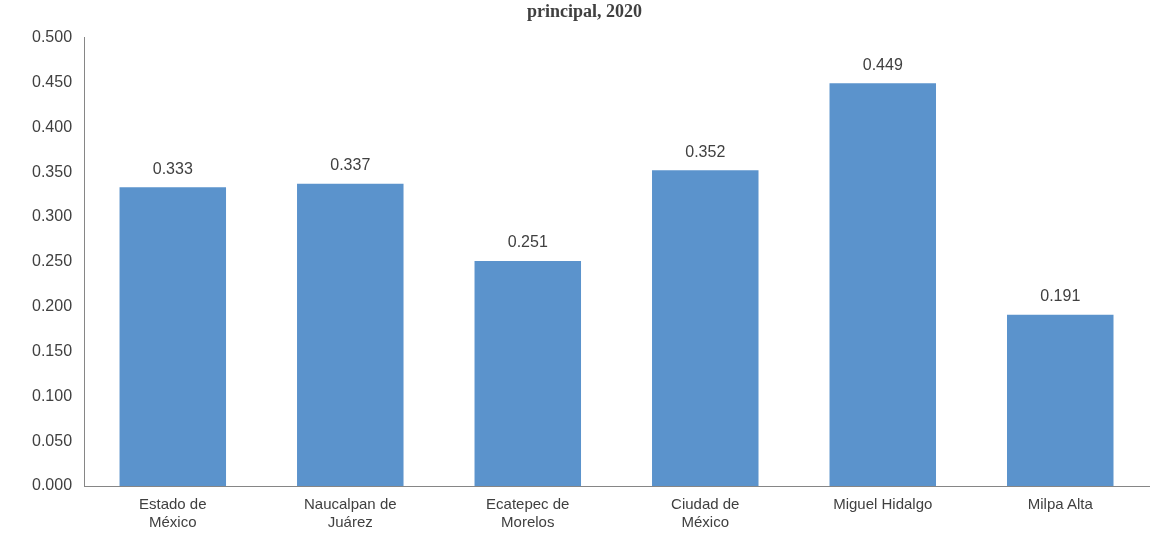 This screenshot has height=550, width=1174. I want to click on y-tick-label: 0.000, so click(52, 485).